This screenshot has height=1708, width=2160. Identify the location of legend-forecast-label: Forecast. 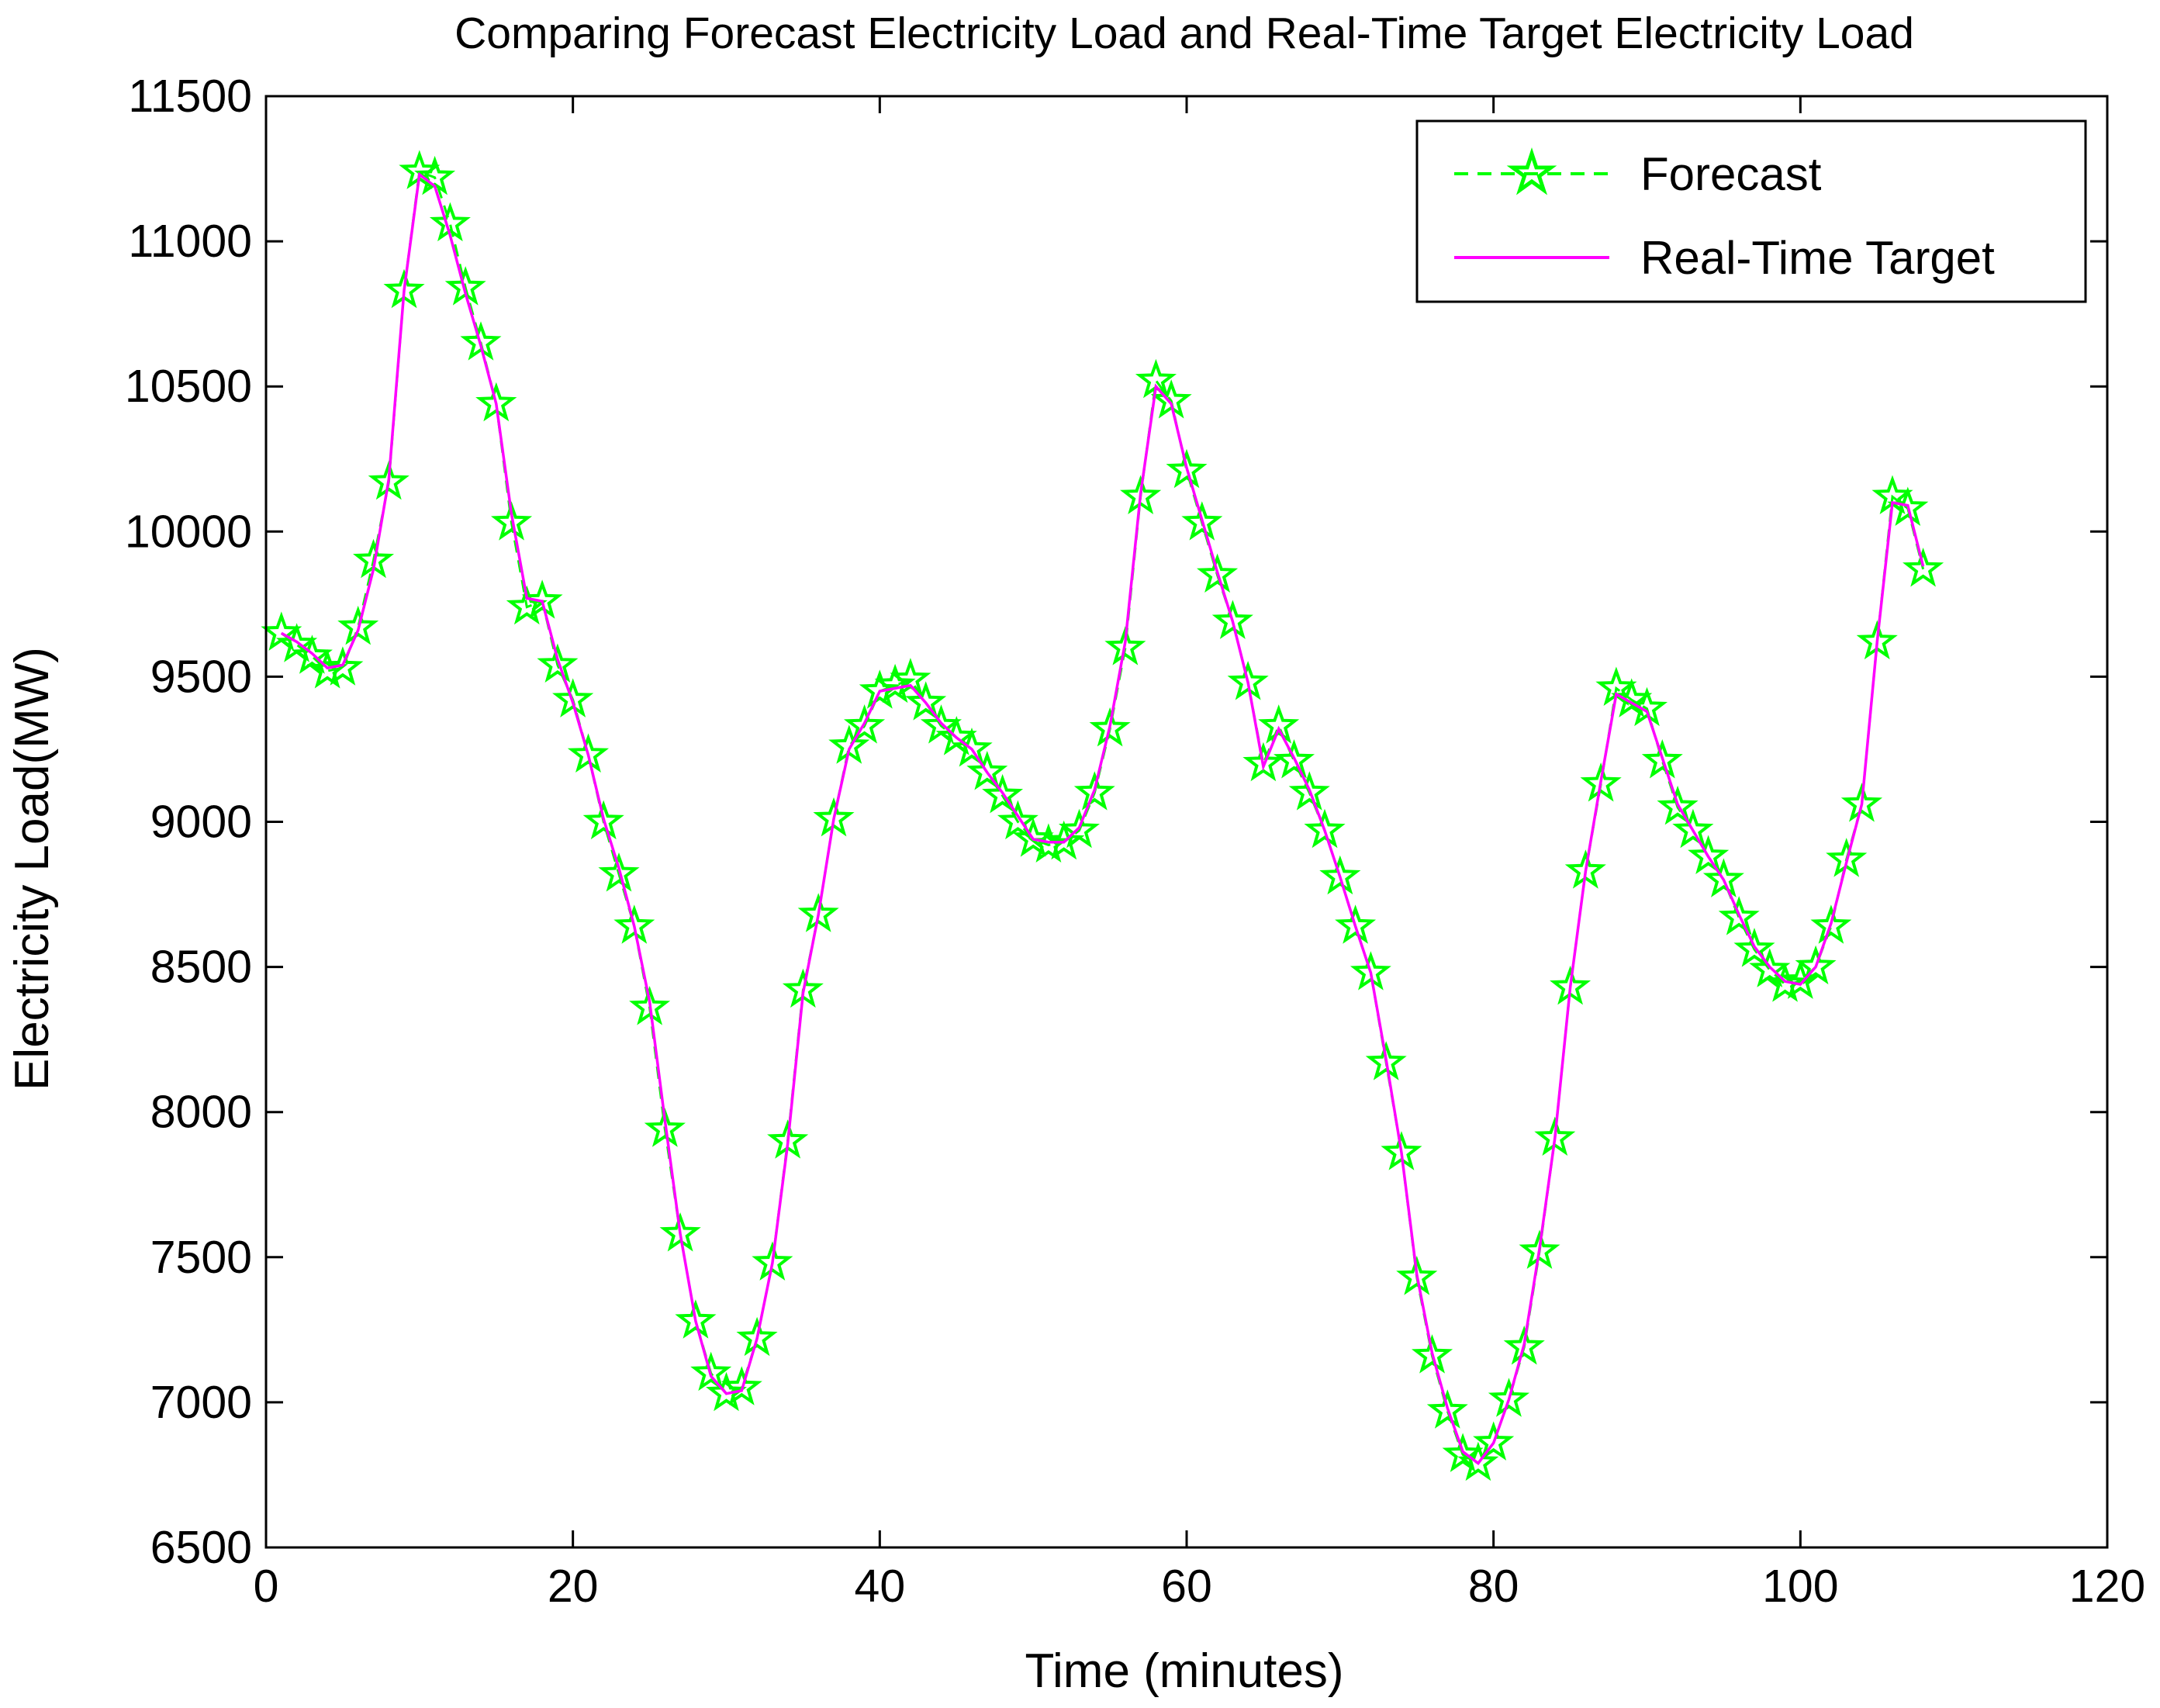
(1731, 174).